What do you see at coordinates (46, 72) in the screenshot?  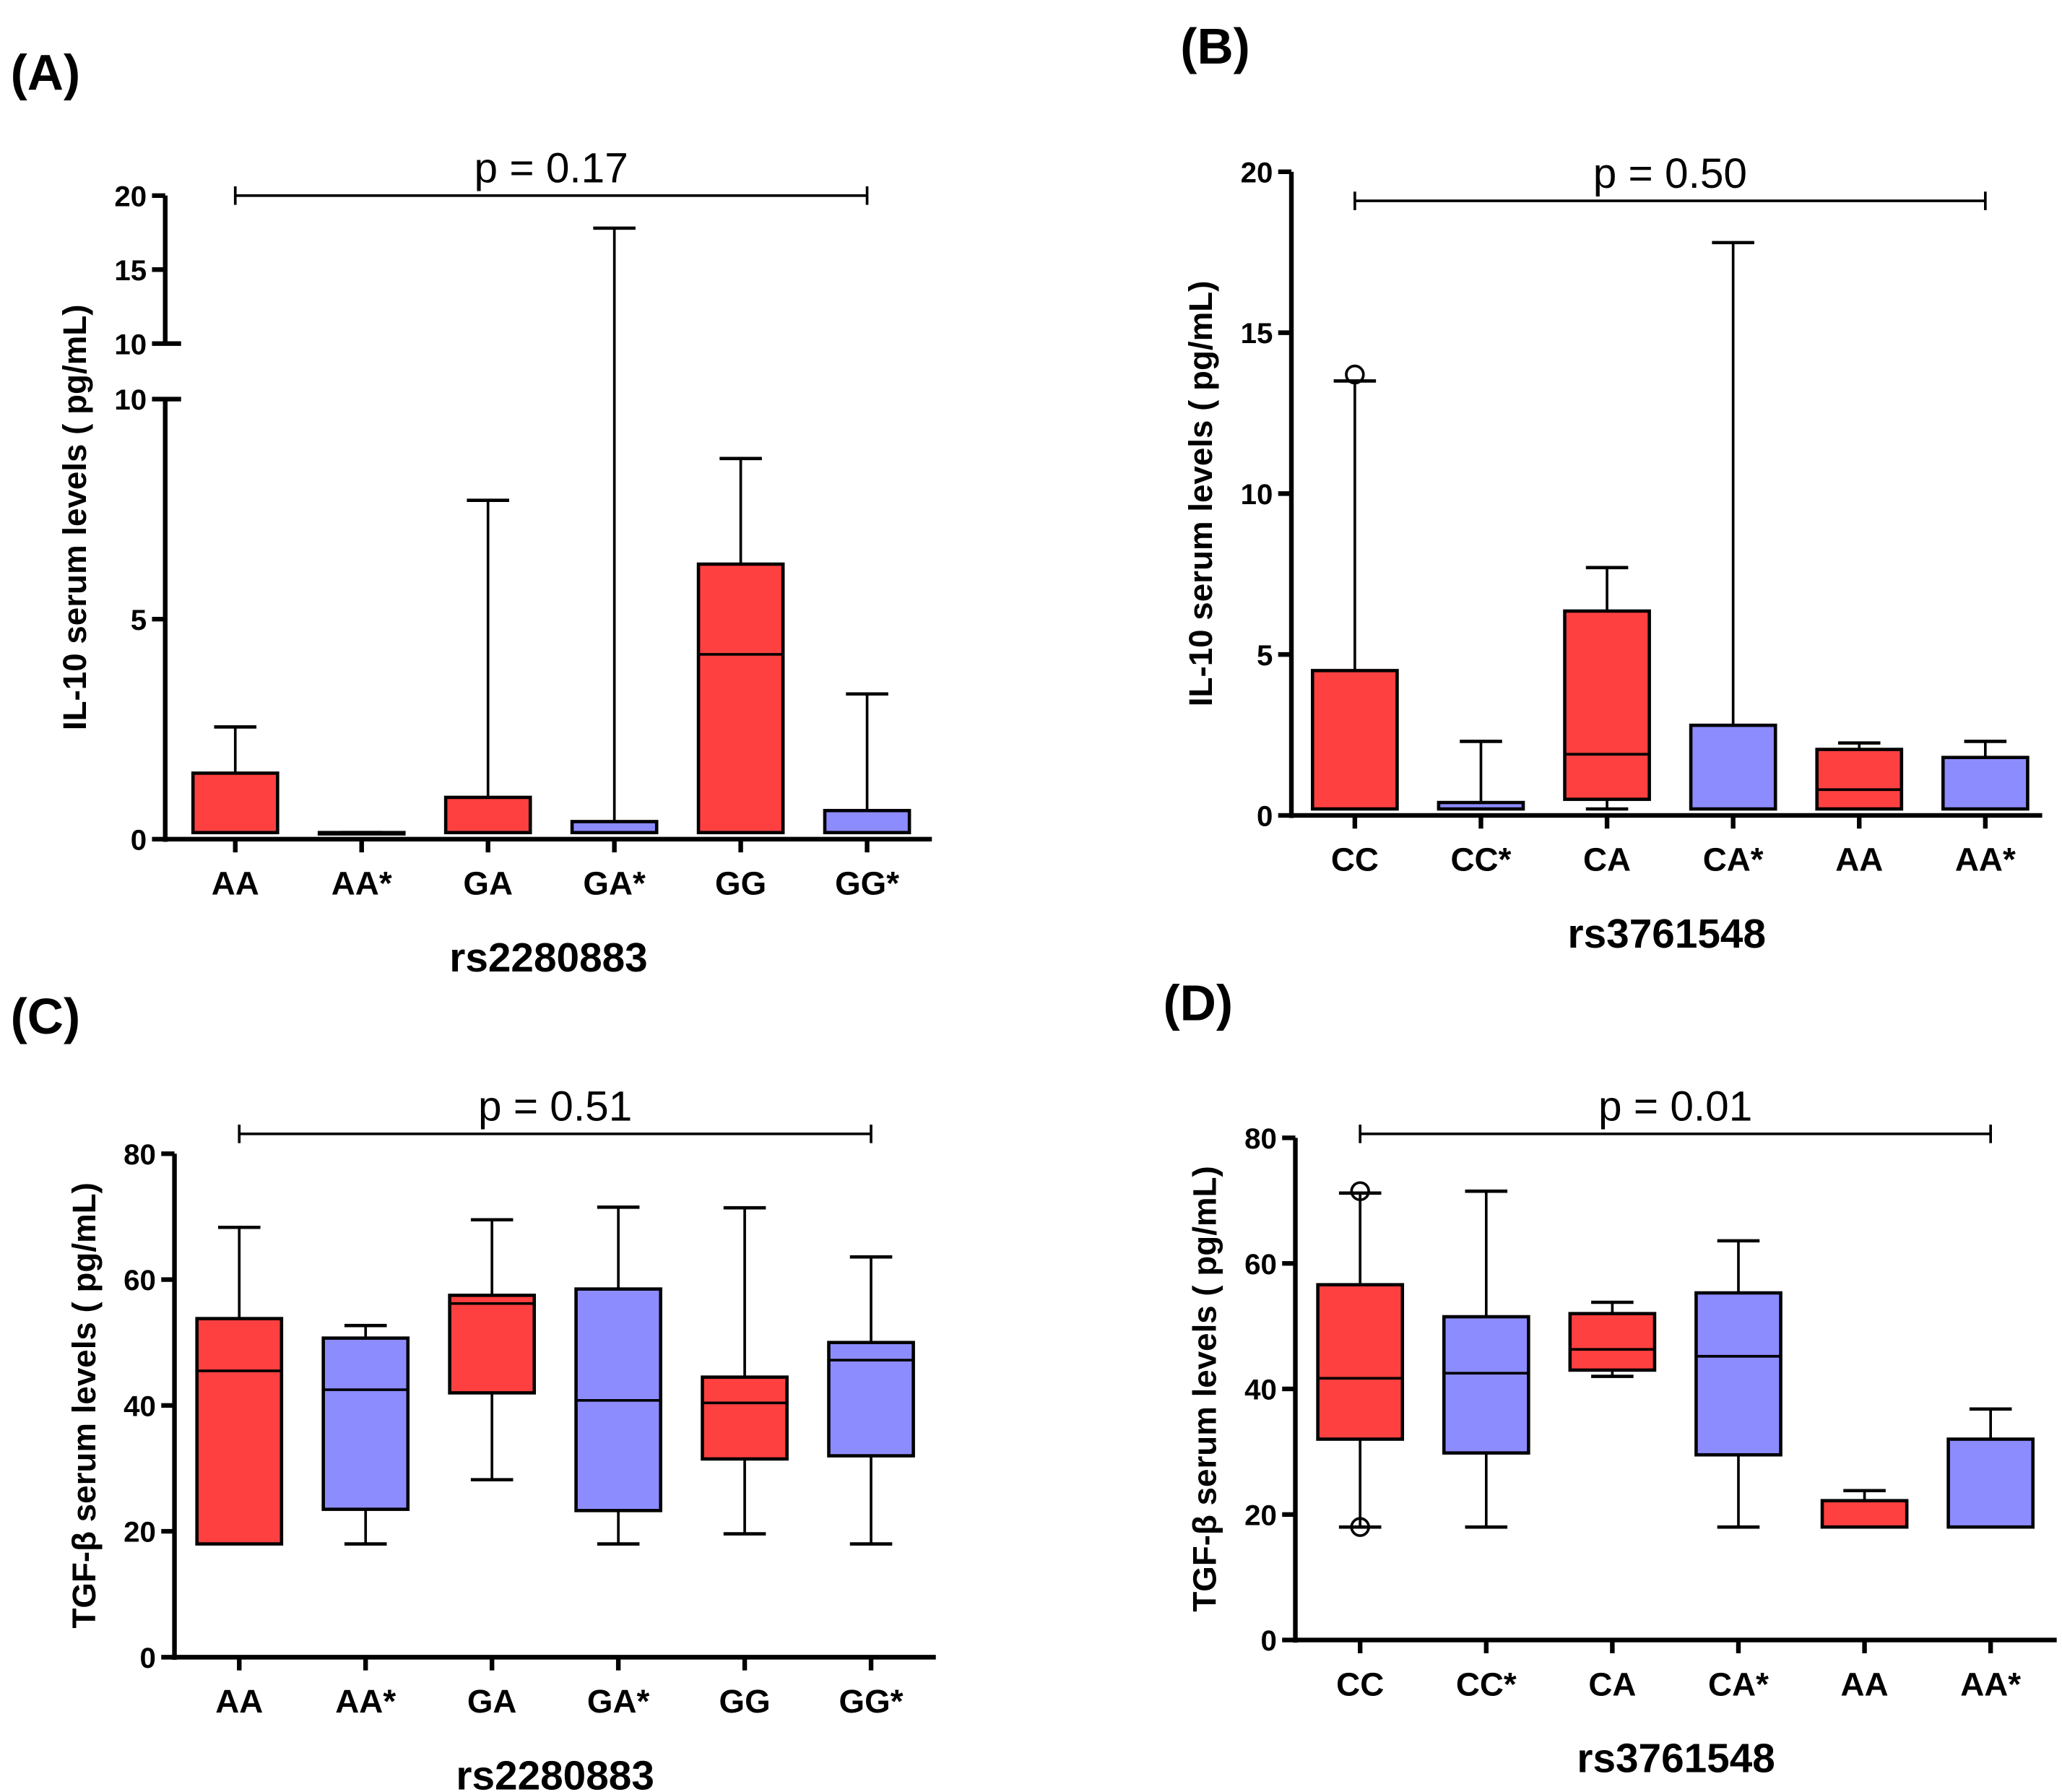 I see `panel-label: (A)` at bounding box center [46, 72].